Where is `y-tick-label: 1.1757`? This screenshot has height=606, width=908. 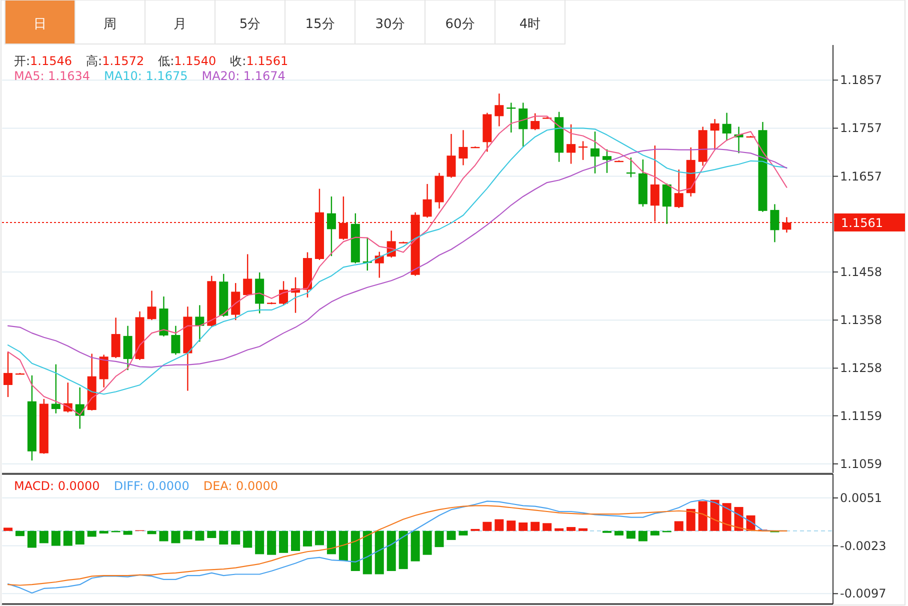 y-tick-label: 1.1757 is located at coordinates (861, 128).